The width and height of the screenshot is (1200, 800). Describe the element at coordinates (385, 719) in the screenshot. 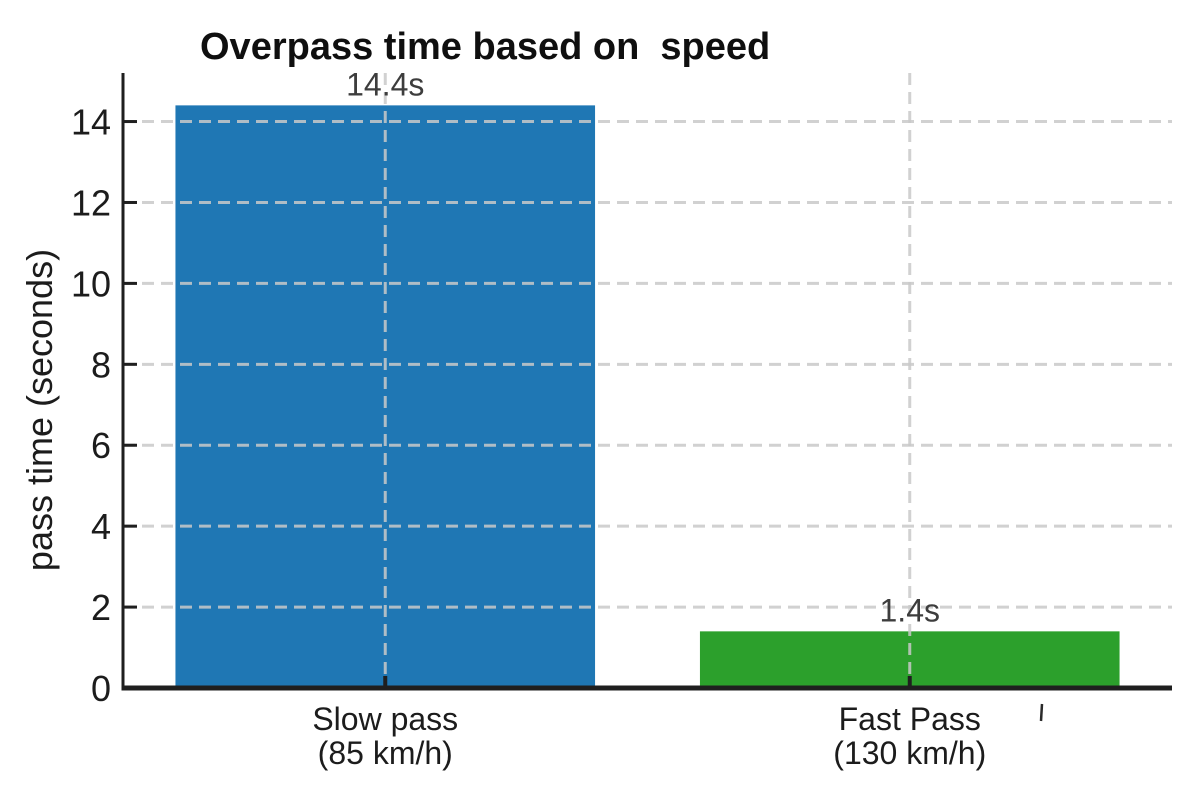

I see `x-category-label: Slow pass` at that location.